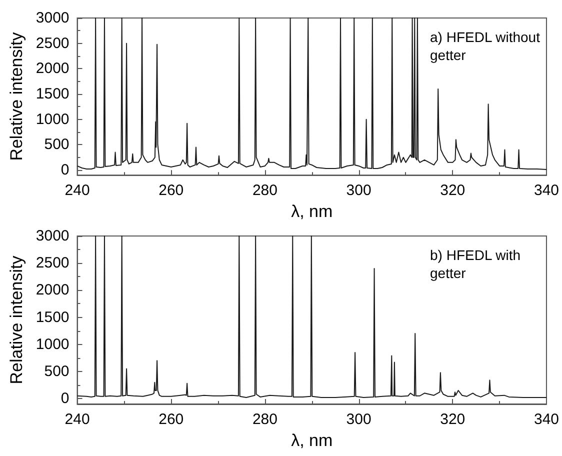 The image size is (562, 456). What do you see at coordinates (477, 264) in the screenshot?
I see `annotation: b) HFEDL with getter` at bounding box center [477, 264].